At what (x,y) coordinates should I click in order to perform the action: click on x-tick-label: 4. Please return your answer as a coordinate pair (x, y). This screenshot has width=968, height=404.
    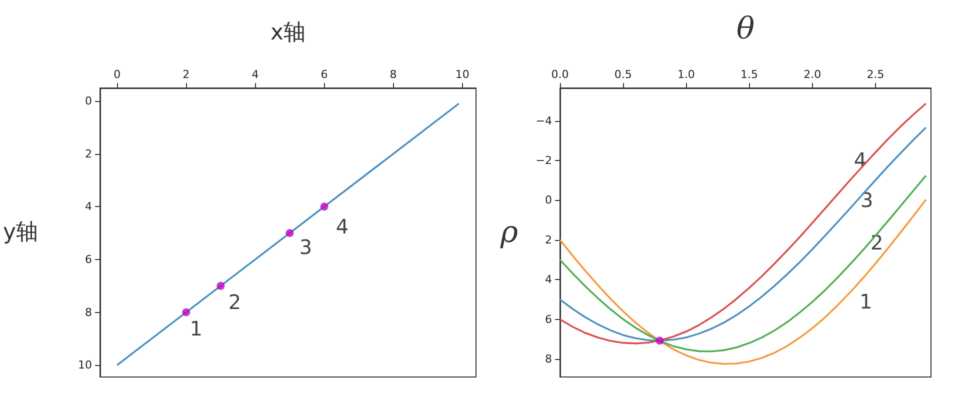
    Looking at the image, I should click on (255, 74).